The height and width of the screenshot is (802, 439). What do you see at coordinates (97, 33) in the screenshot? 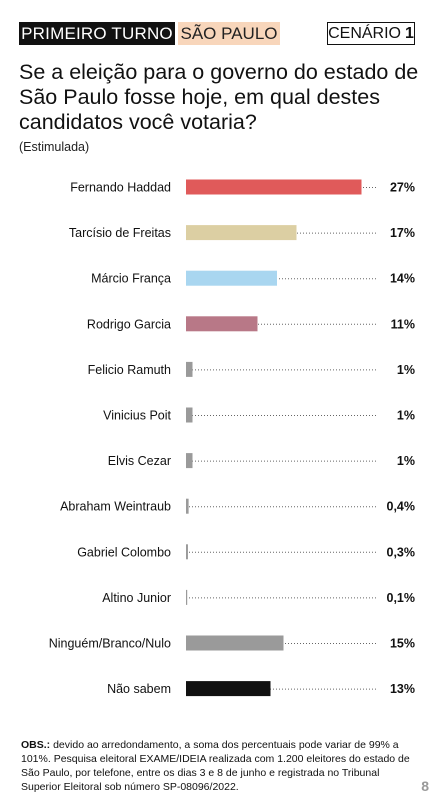
I see `round-tag: PRIMEIRO TURNO` at bounding box center [97, 33].